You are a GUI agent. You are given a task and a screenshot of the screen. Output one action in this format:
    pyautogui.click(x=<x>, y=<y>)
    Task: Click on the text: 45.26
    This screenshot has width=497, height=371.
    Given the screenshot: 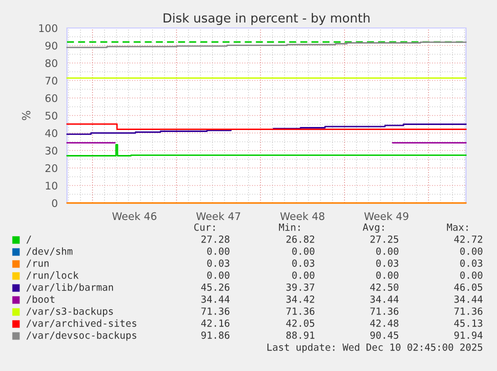 What is the action you would take?
    pyautogui.click(x=215, y=287)
    